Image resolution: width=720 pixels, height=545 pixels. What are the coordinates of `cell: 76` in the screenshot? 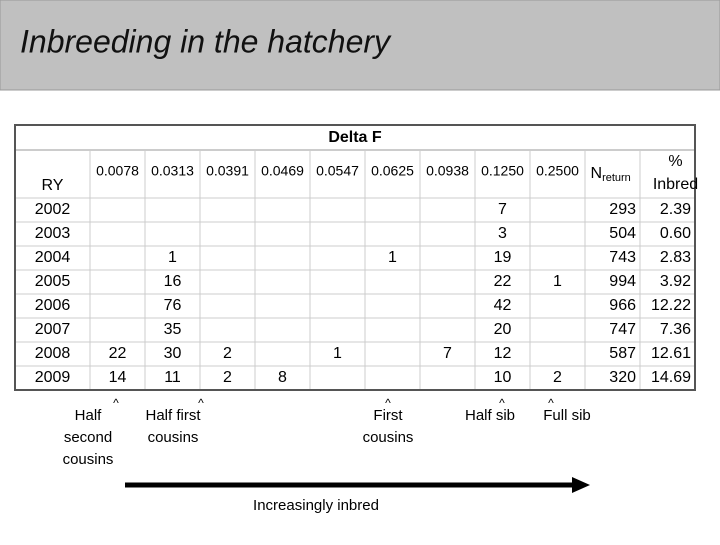 It's located at (173, 305).